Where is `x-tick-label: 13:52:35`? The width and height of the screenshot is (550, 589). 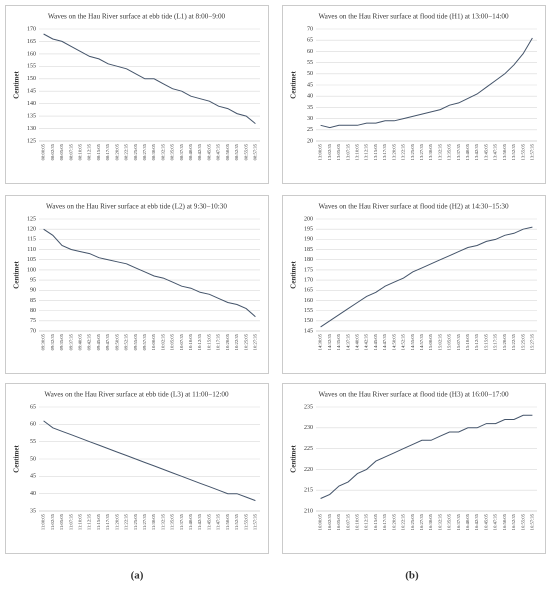 x-tick-label: 13:52:35 is located at coordinates (513, 151).